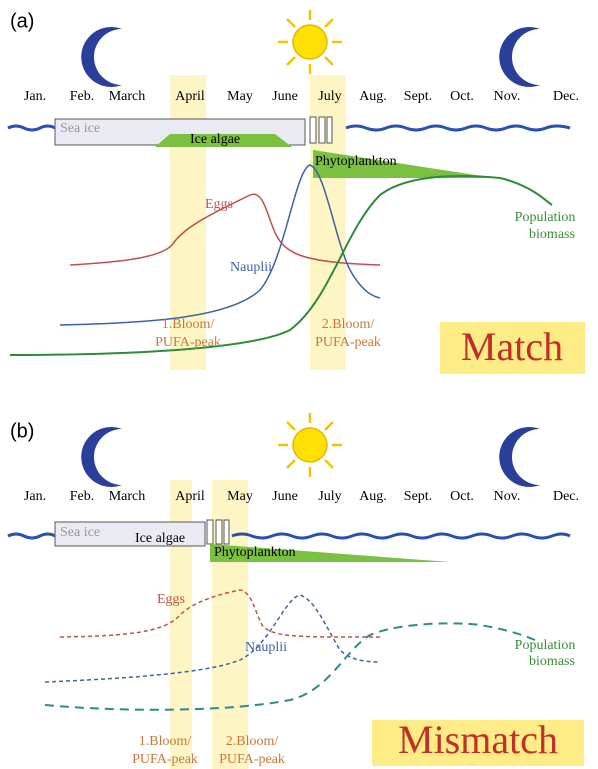  I want to click on panel-label: (a), so click(22, 21).